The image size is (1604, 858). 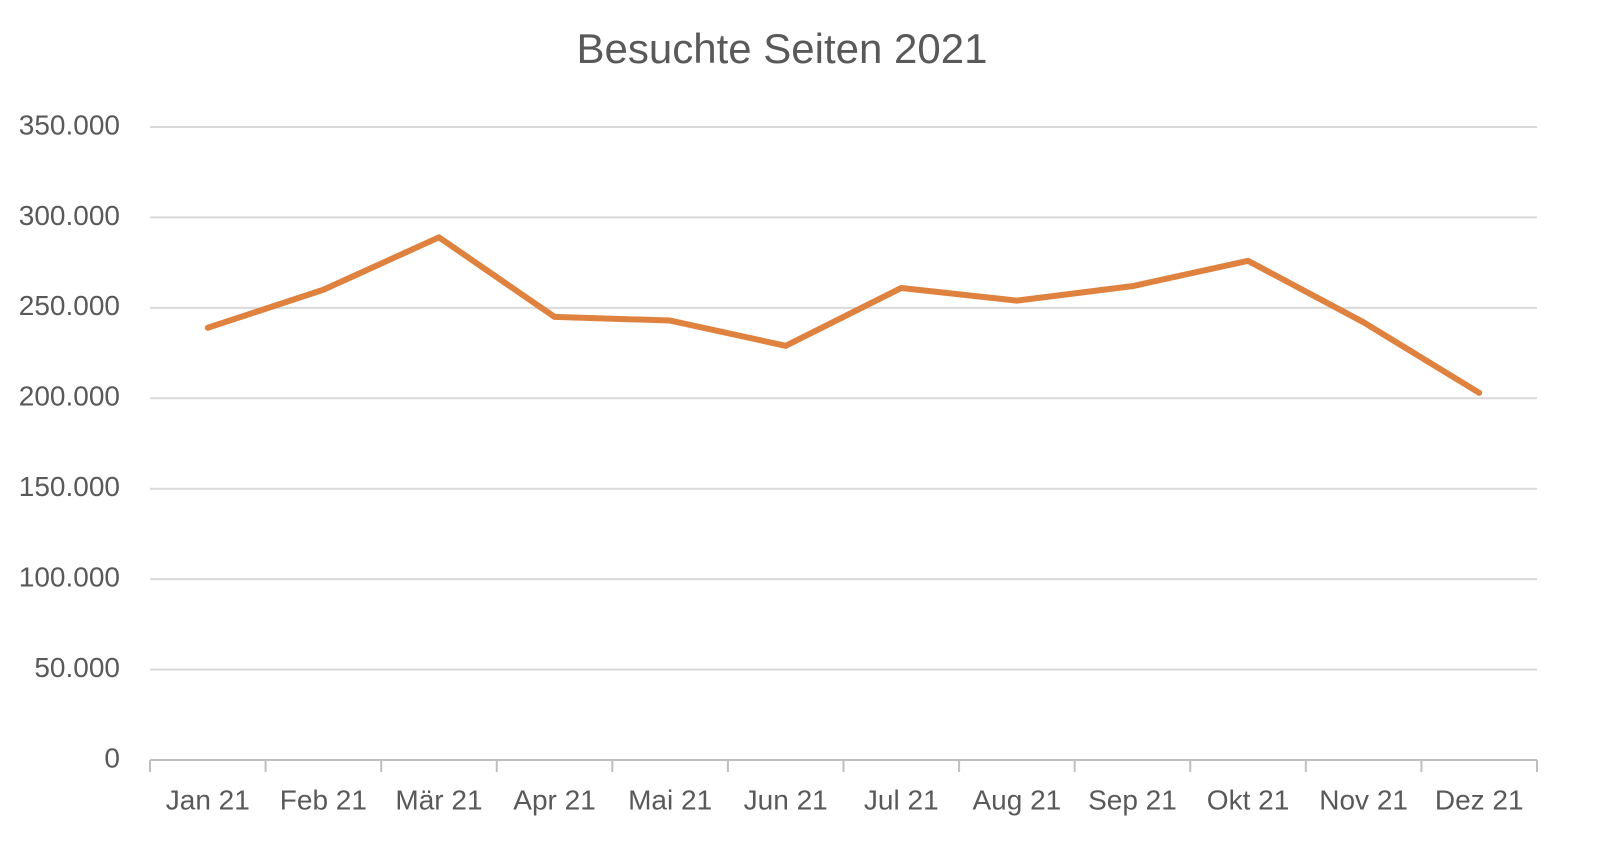 What do you see at coordinates (1132, 799) in the screenshot?
I see `x-tick-label: Sep 21` at bounding box center [1132, 799].